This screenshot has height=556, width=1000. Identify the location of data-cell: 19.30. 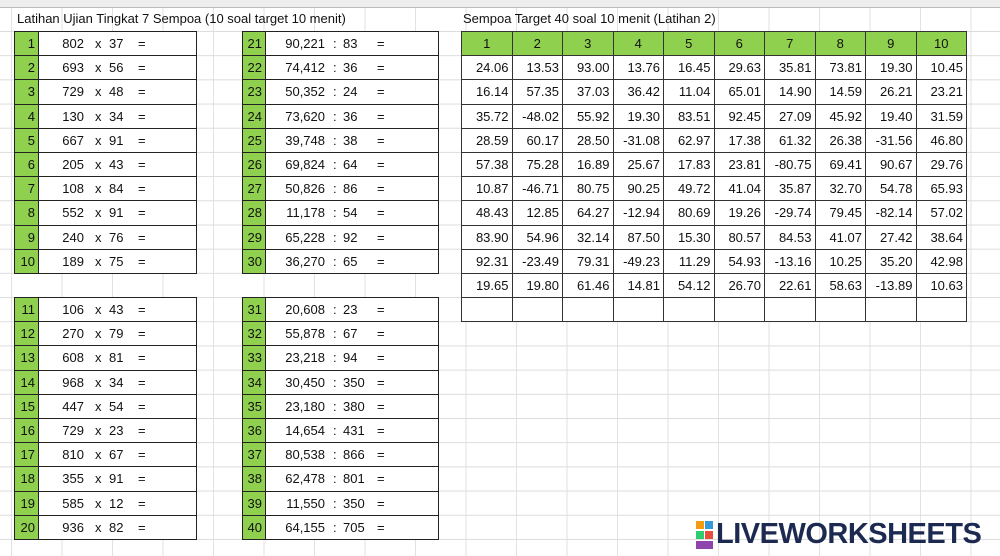
(638, 116).